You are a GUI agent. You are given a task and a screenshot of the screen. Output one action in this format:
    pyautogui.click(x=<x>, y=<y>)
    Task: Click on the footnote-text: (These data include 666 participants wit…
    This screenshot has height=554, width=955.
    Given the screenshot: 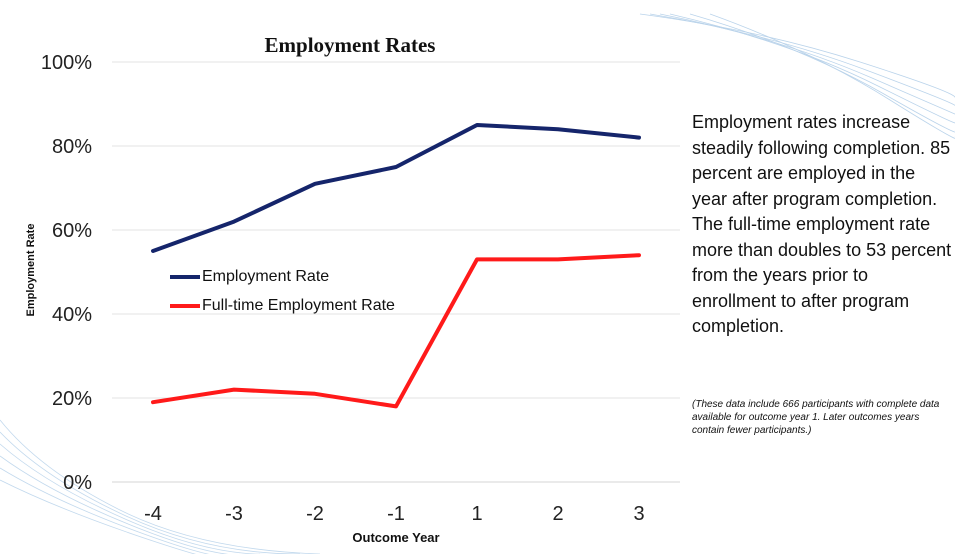 What is the action you would take?
    pyautogui.click(x=816, y=417)
    